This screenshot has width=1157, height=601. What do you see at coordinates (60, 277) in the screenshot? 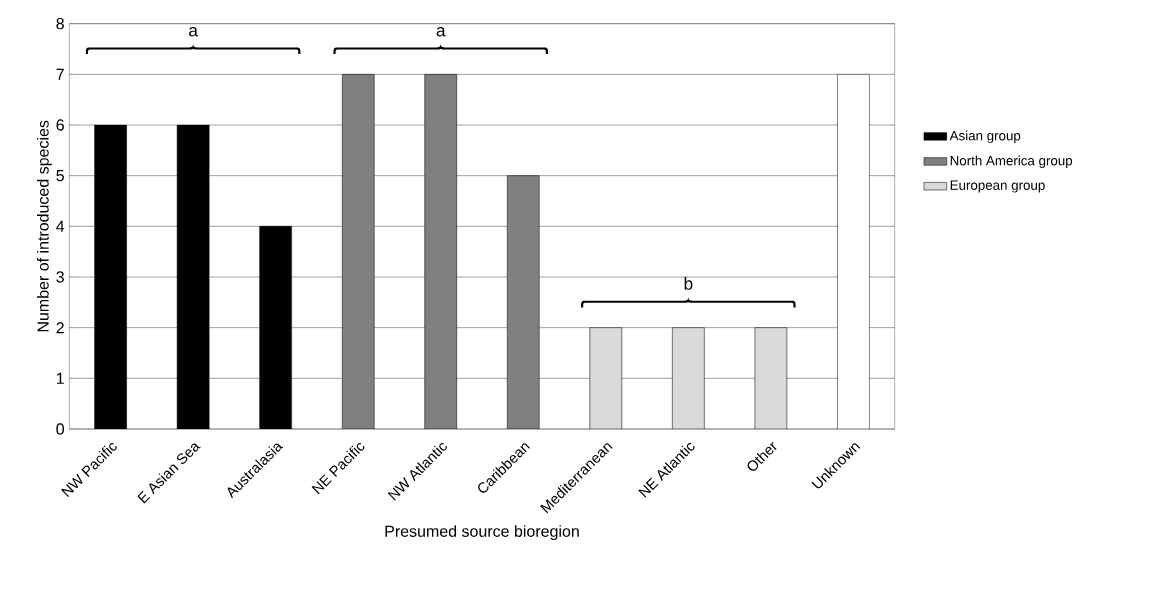
I see `y-tick-label: 3` at bounding box center [60, 277].